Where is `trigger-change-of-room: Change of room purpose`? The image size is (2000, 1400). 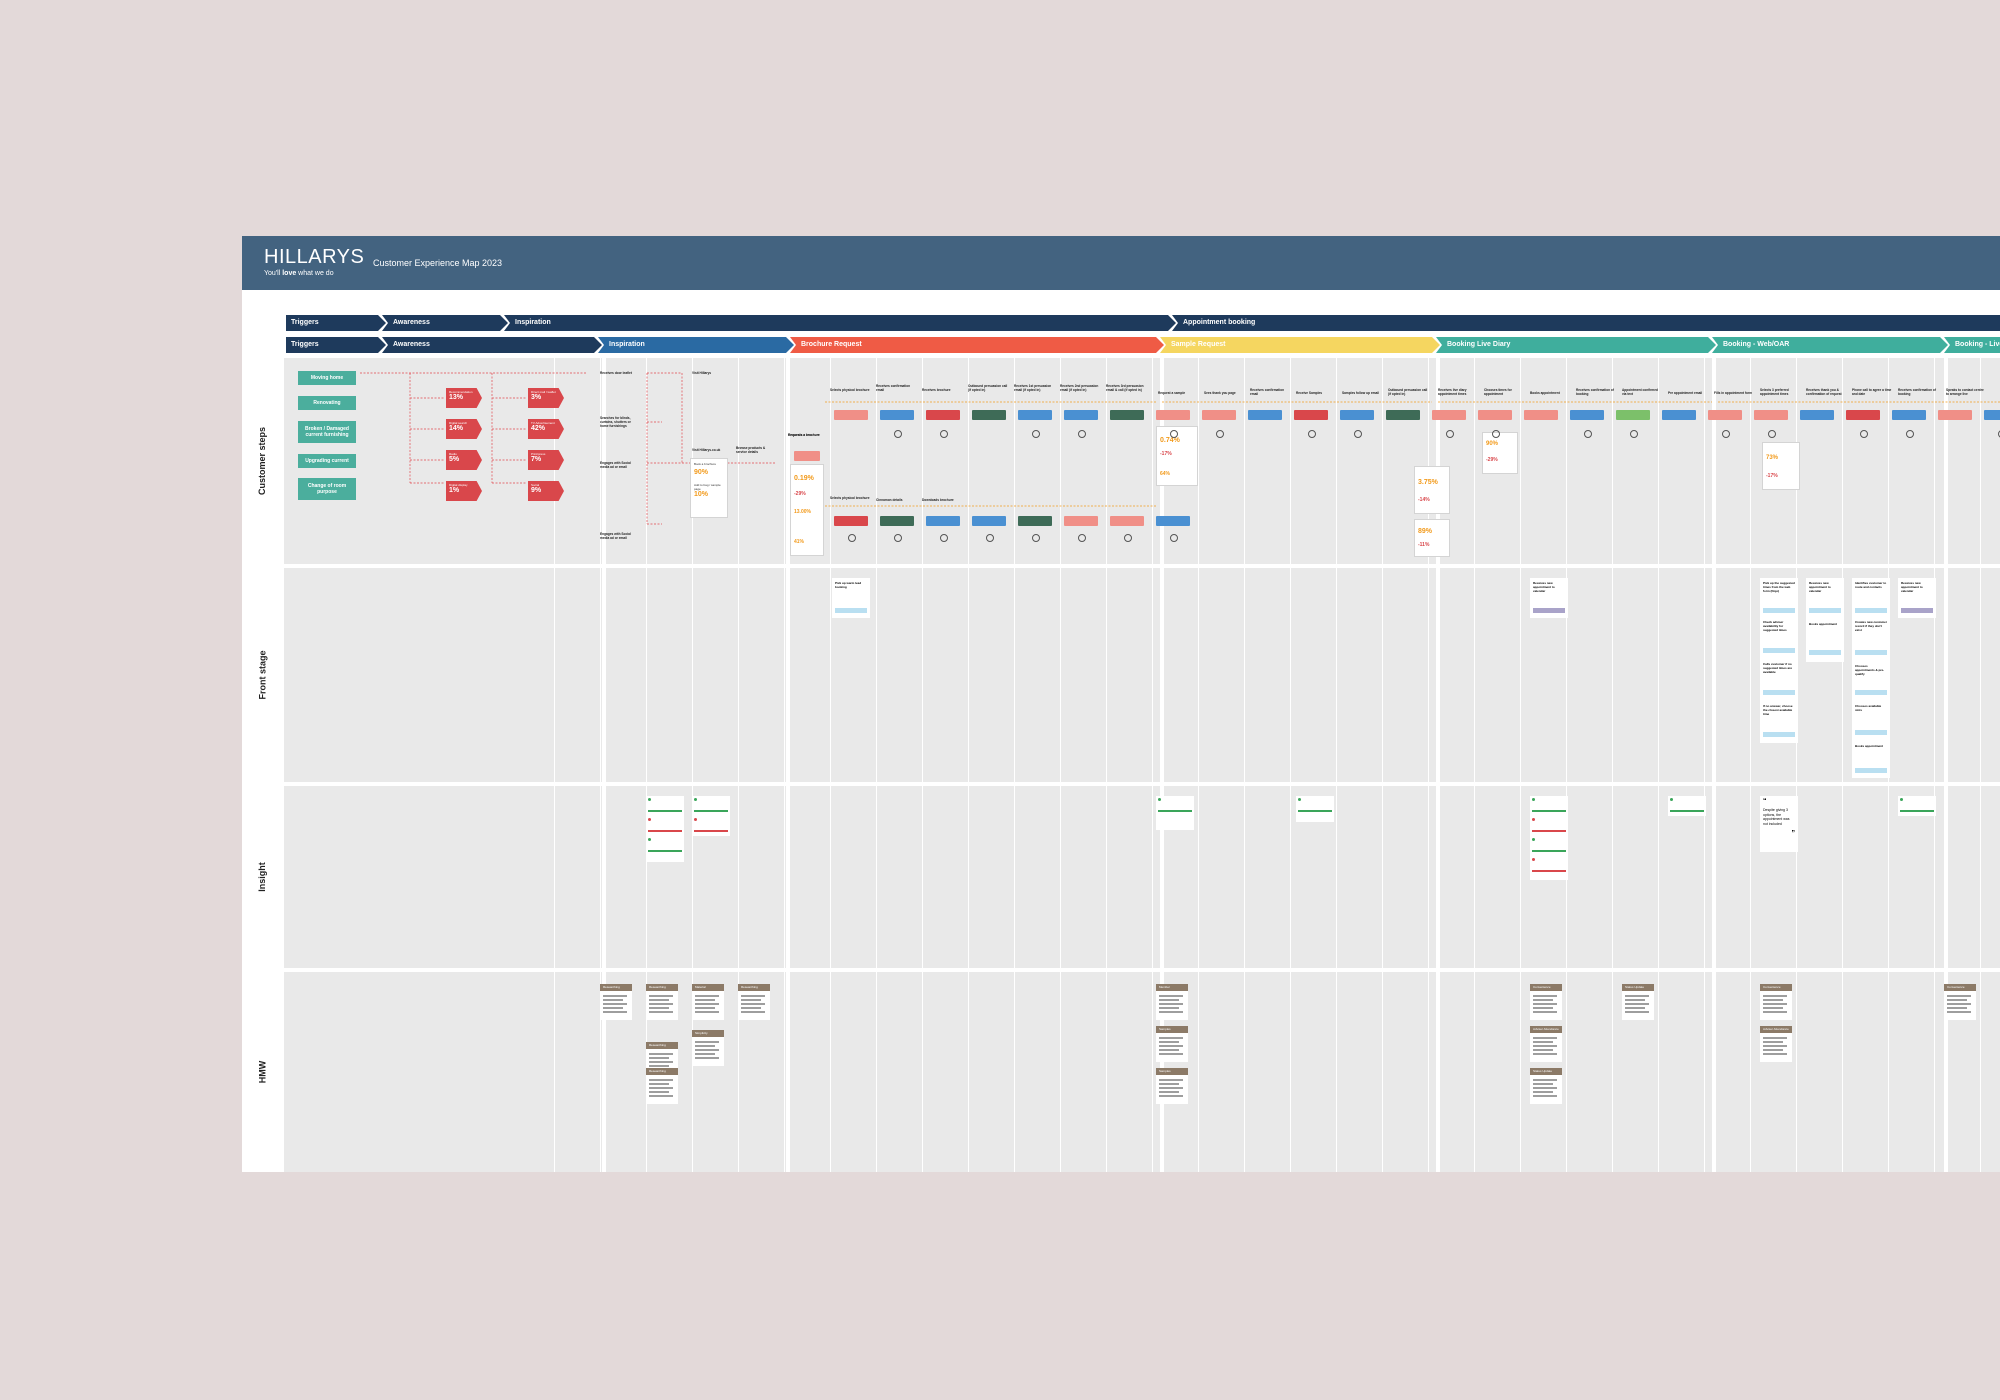
trigger-change-of-room: Change of room purpose is located at coordinates (327, 489).